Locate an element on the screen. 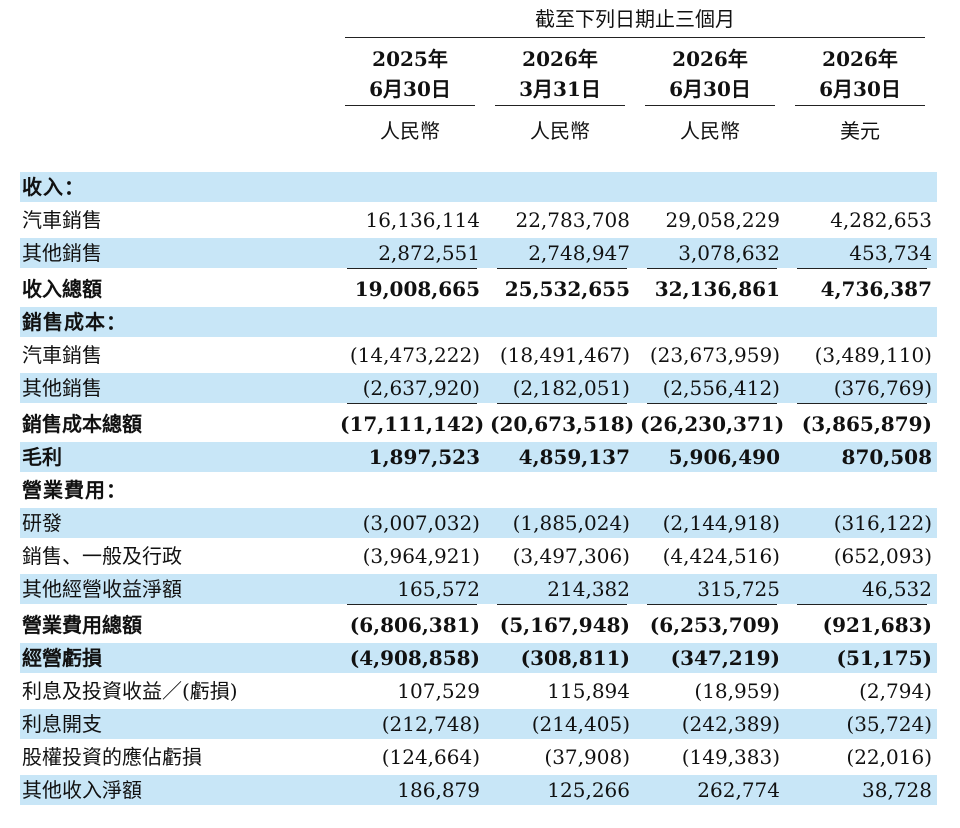  row-value: (4,908,858) is located at coordinates (414, 658).